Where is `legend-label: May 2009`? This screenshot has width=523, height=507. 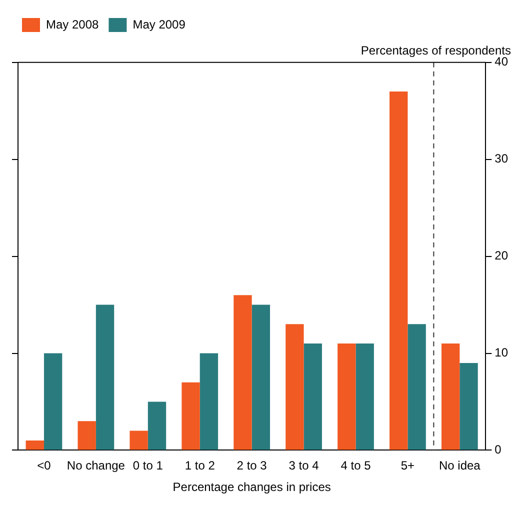
legend-label: May 2009 is located at coordinates (159, 24).